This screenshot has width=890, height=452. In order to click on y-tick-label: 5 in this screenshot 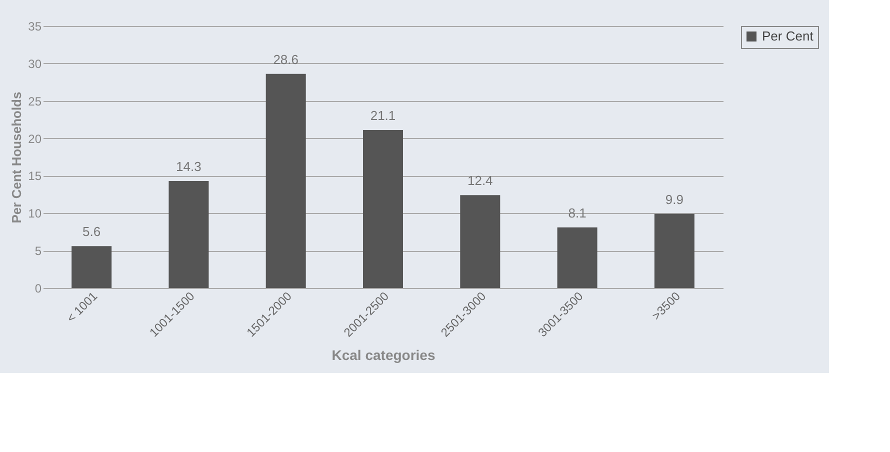, I will do `click(38, 251)`.